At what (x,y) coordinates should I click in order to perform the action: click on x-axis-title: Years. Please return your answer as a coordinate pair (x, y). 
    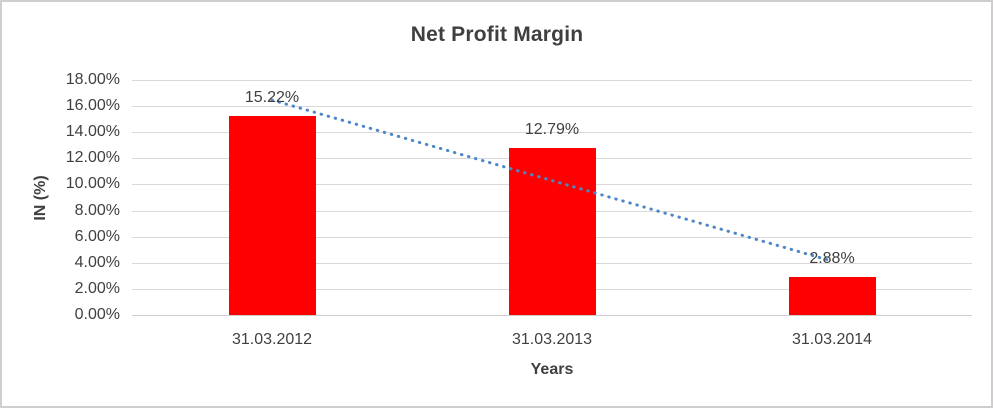
    Looking at the image, I should click on (552, 369).